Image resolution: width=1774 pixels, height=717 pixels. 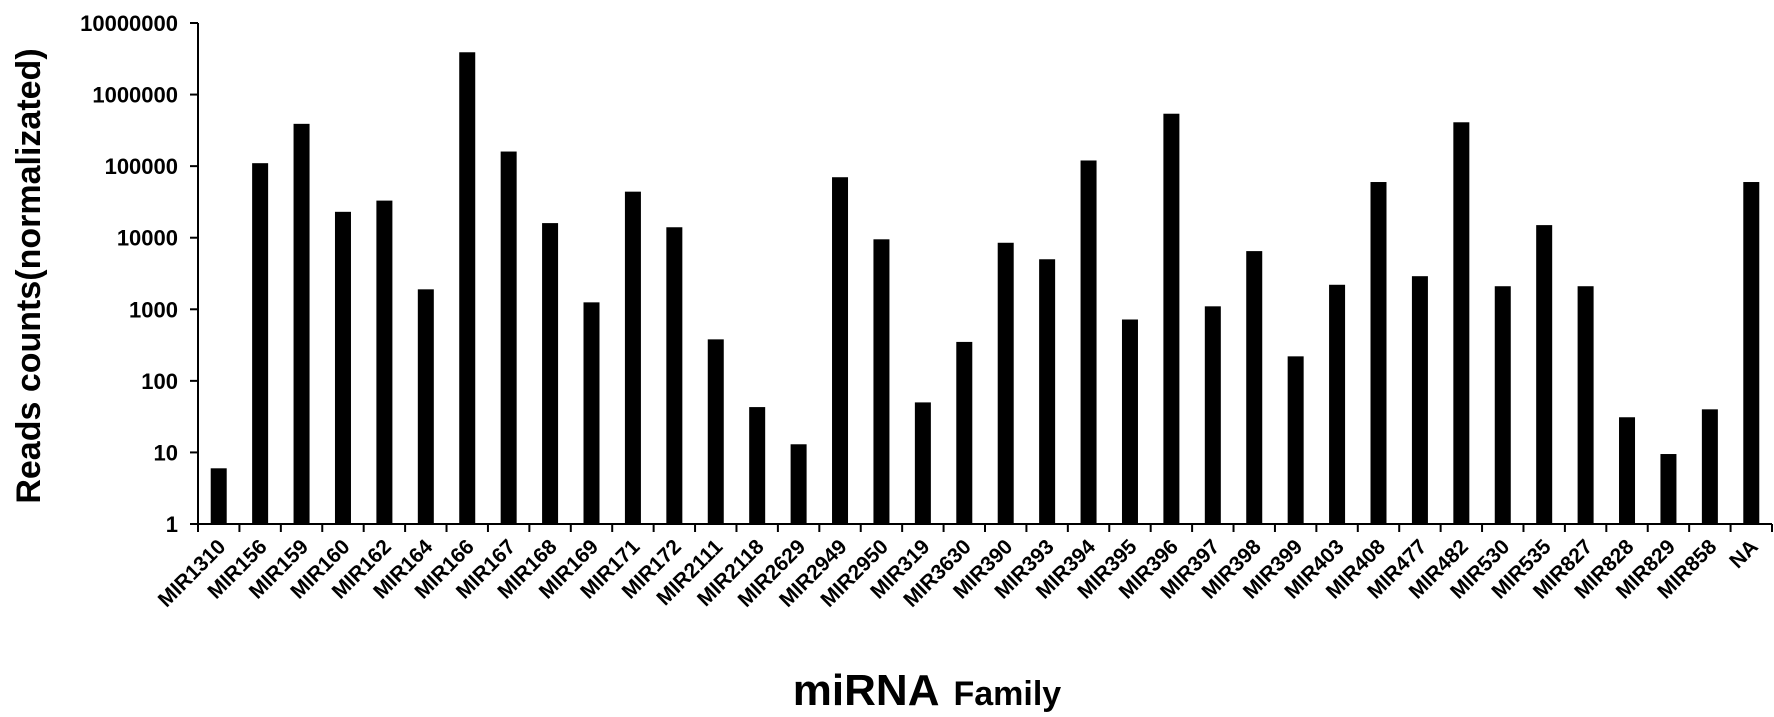 I want to click on y-tick-label: 1000000, so click(x=135, y=95).